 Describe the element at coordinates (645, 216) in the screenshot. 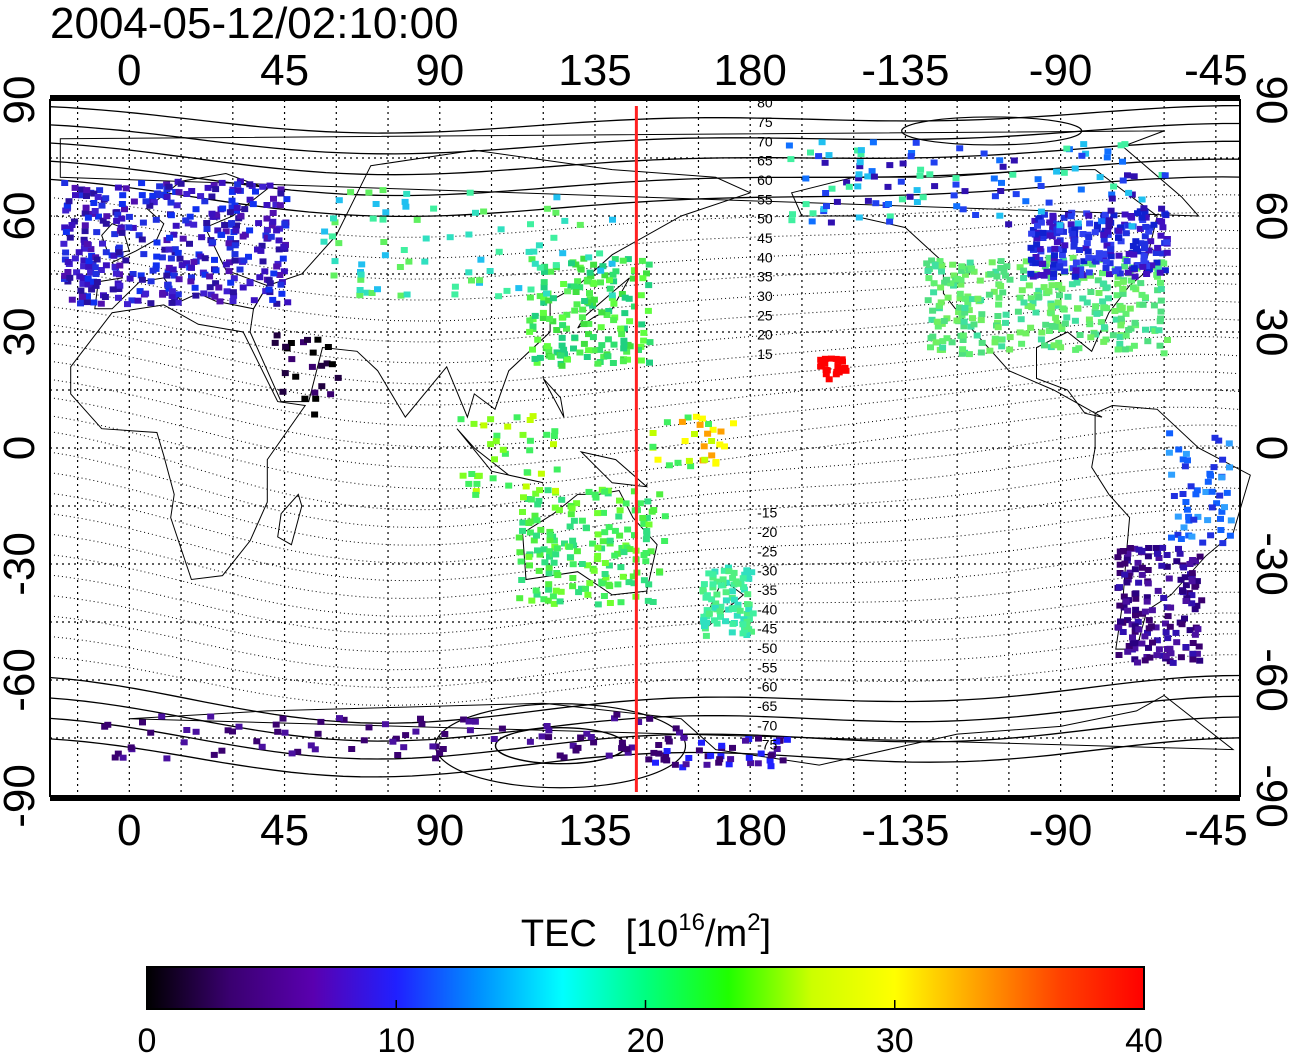

I see `magnetic-contour-line` at that location.